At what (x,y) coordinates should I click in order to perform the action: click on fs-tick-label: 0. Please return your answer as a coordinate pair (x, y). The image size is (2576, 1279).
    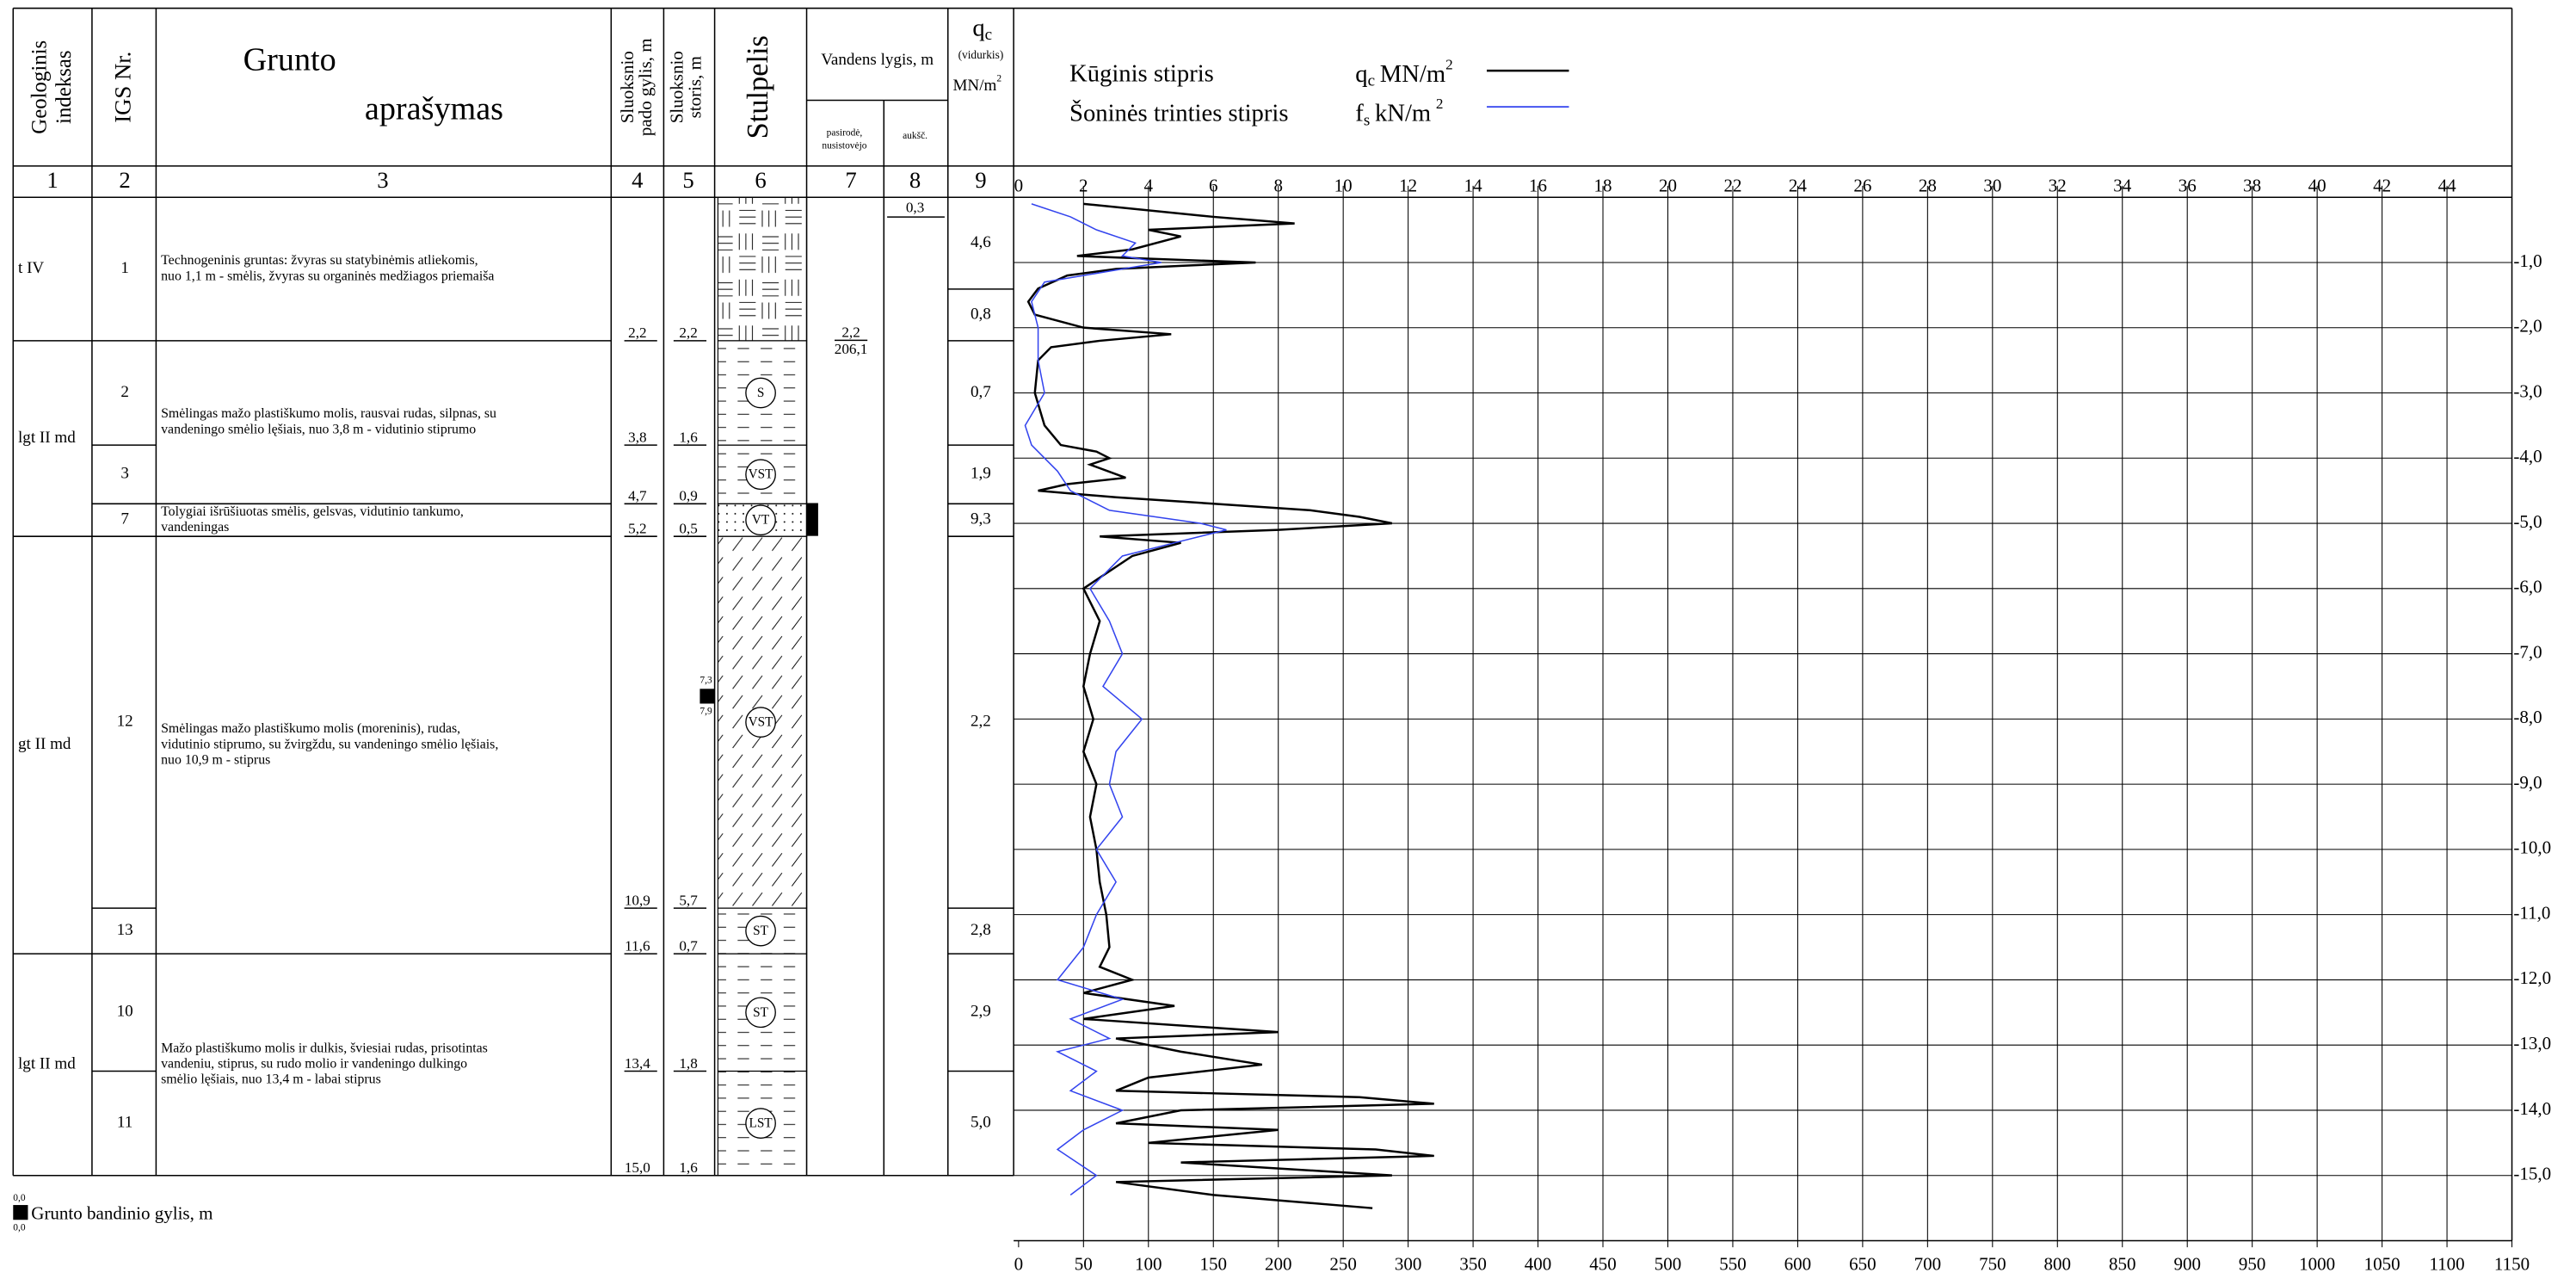
    Looking at the image, I should click on (1019, 1265).